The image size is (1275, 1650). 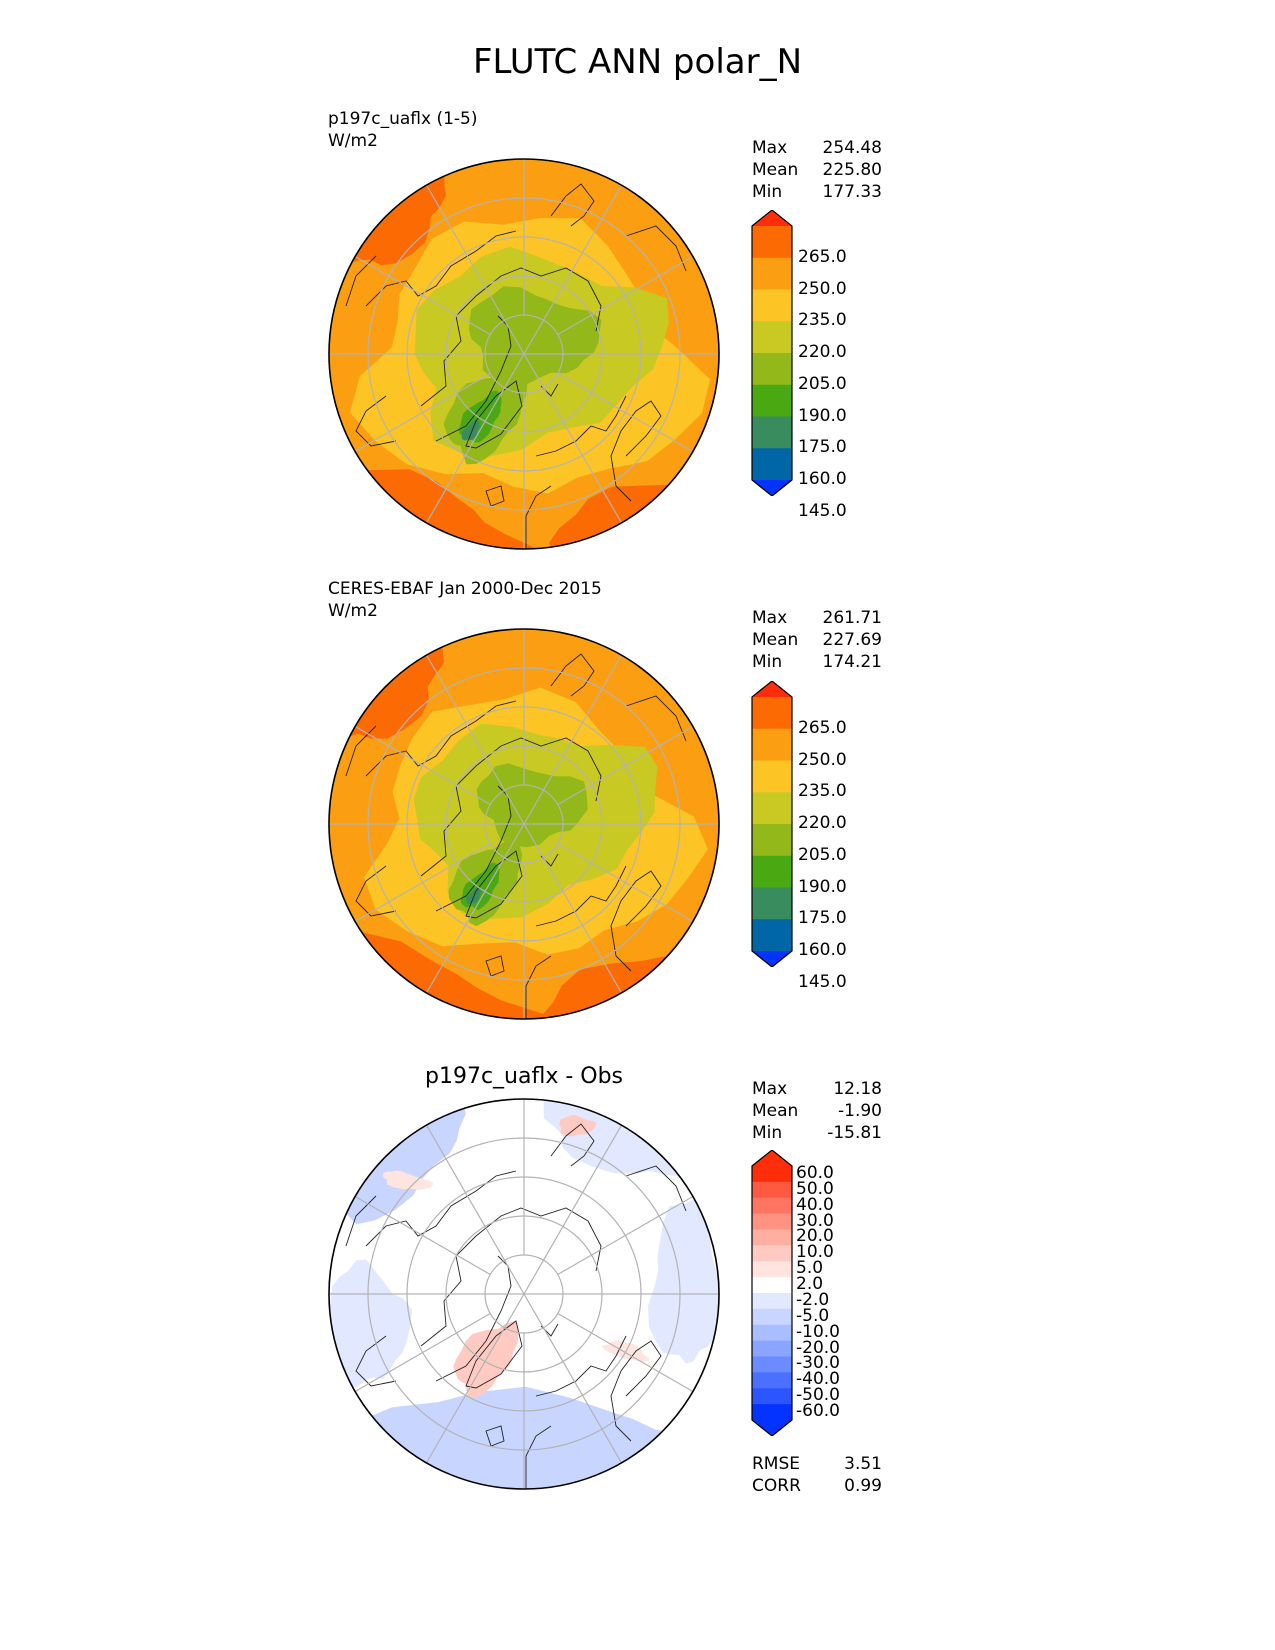 What do you see at coordinates (772, 689) in the screenshot?
I see `colorbar-extend-max` at bounding box center [772, 689].